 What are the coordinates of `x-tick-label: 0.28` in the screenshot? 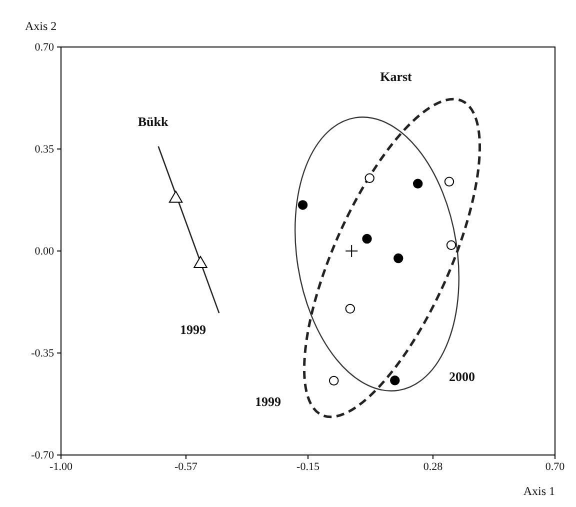 It's located at (433, 466).